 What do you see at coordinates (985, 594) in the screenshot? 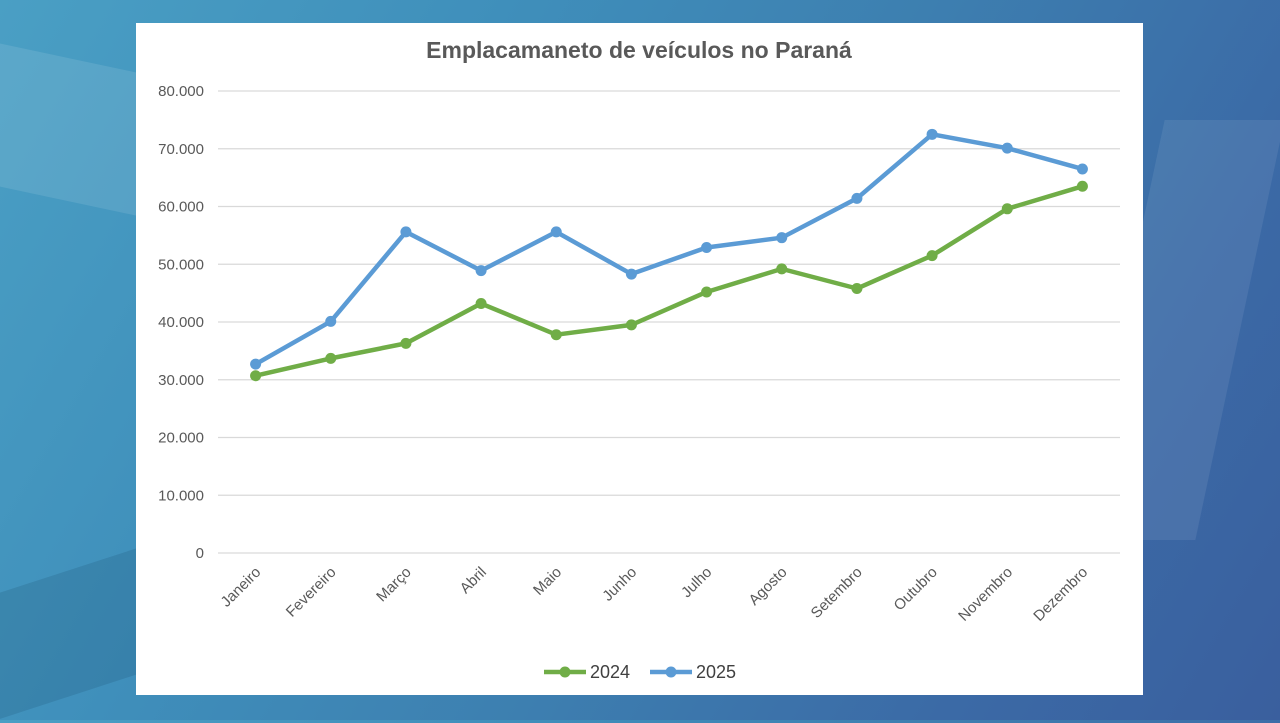
I see `x-tick-label: Novembro` at bounding box center [985, 594].